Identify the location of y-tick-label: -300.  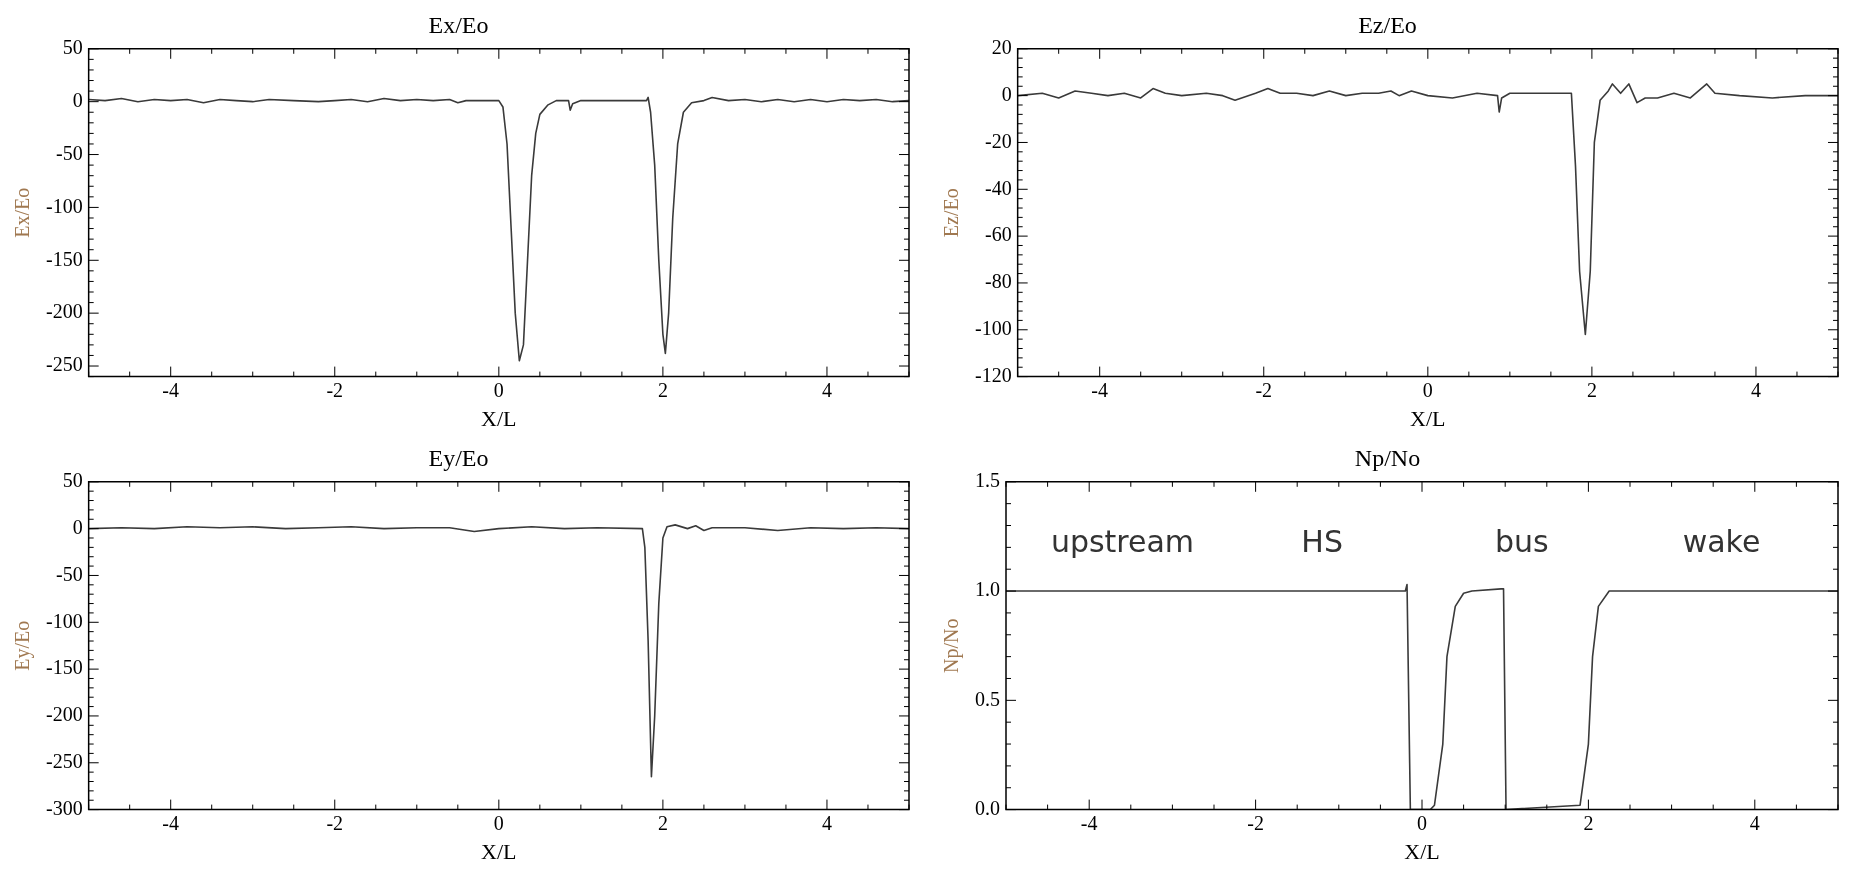
(64, 807).